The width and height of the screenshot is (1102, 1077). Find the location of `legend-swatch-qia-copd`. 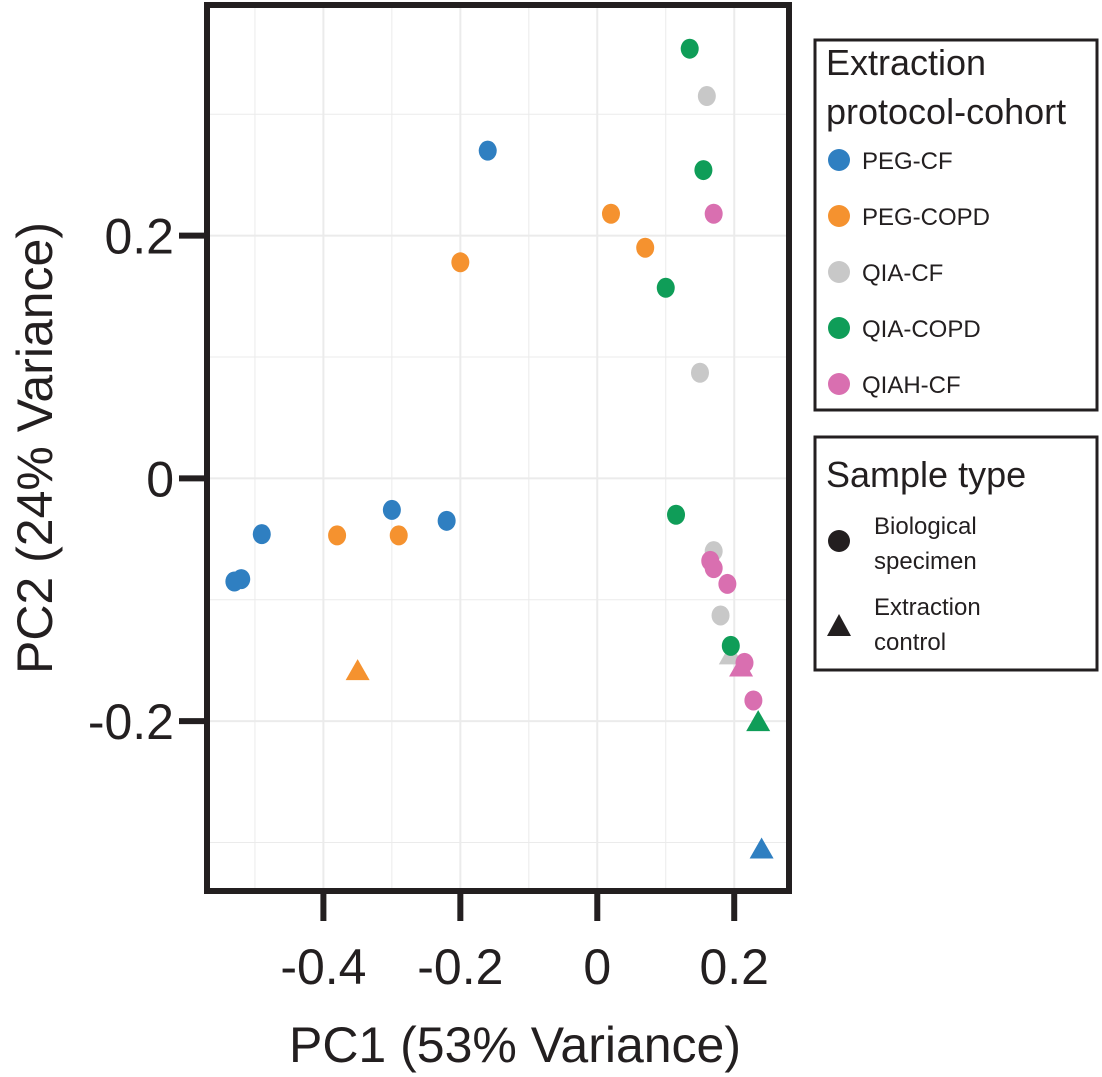

legend-swatch-qia-copd is located at coordinates (839, 328).